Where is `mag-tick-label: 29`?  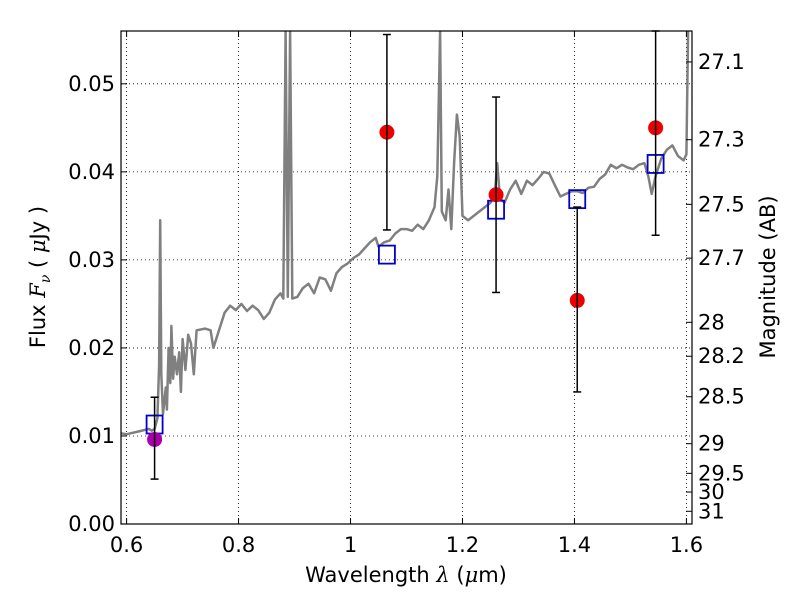 mag-tick-label: 29 is located at coordinates (711, 444).